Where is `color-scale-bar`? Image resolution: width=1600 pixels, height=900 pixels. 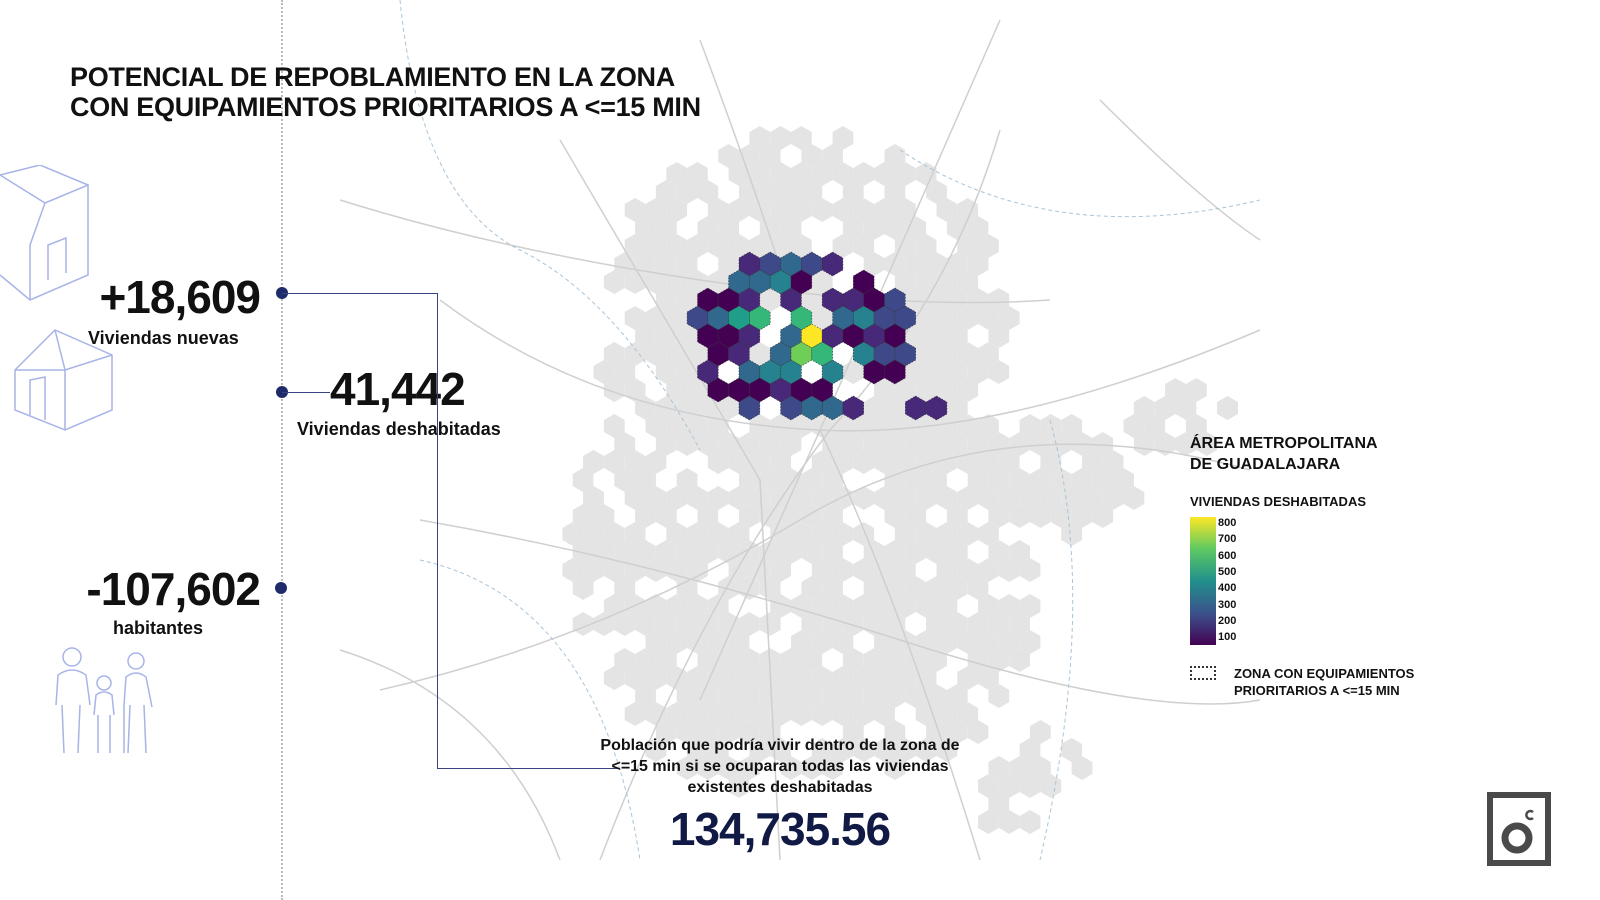
color-scale-bar is located at coordinates (1203, 581).